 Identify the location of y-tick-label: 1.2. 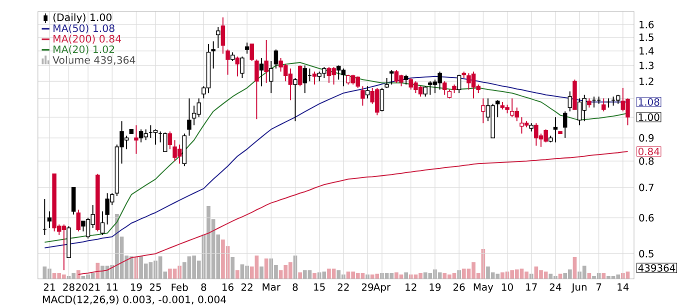
(647, 82).